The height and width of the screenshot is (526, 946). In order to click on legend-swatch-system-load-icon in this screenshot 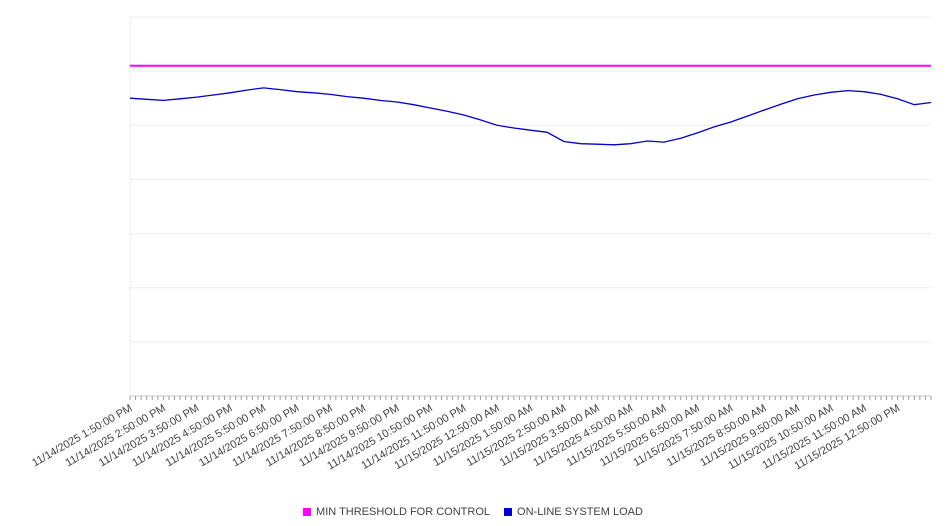, I will do `click(508, 512)`.